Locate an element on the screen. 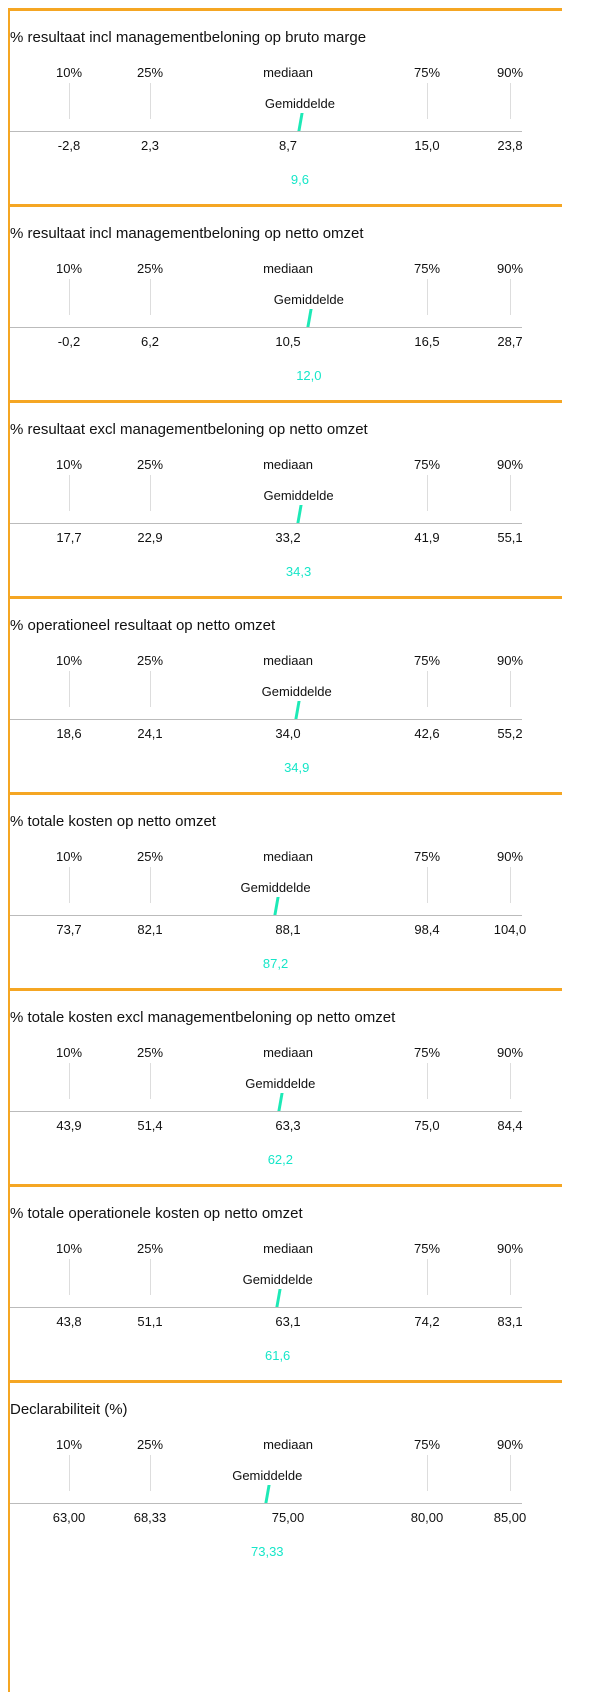  percentile-value: 18,6 is located at coordinates (69, 733).